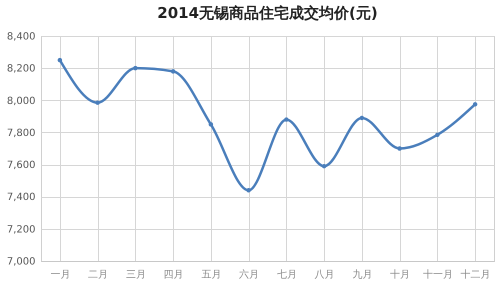 The image size is (500, 283). I want to click on y-tick-label: 8,200, so click(21, 69).